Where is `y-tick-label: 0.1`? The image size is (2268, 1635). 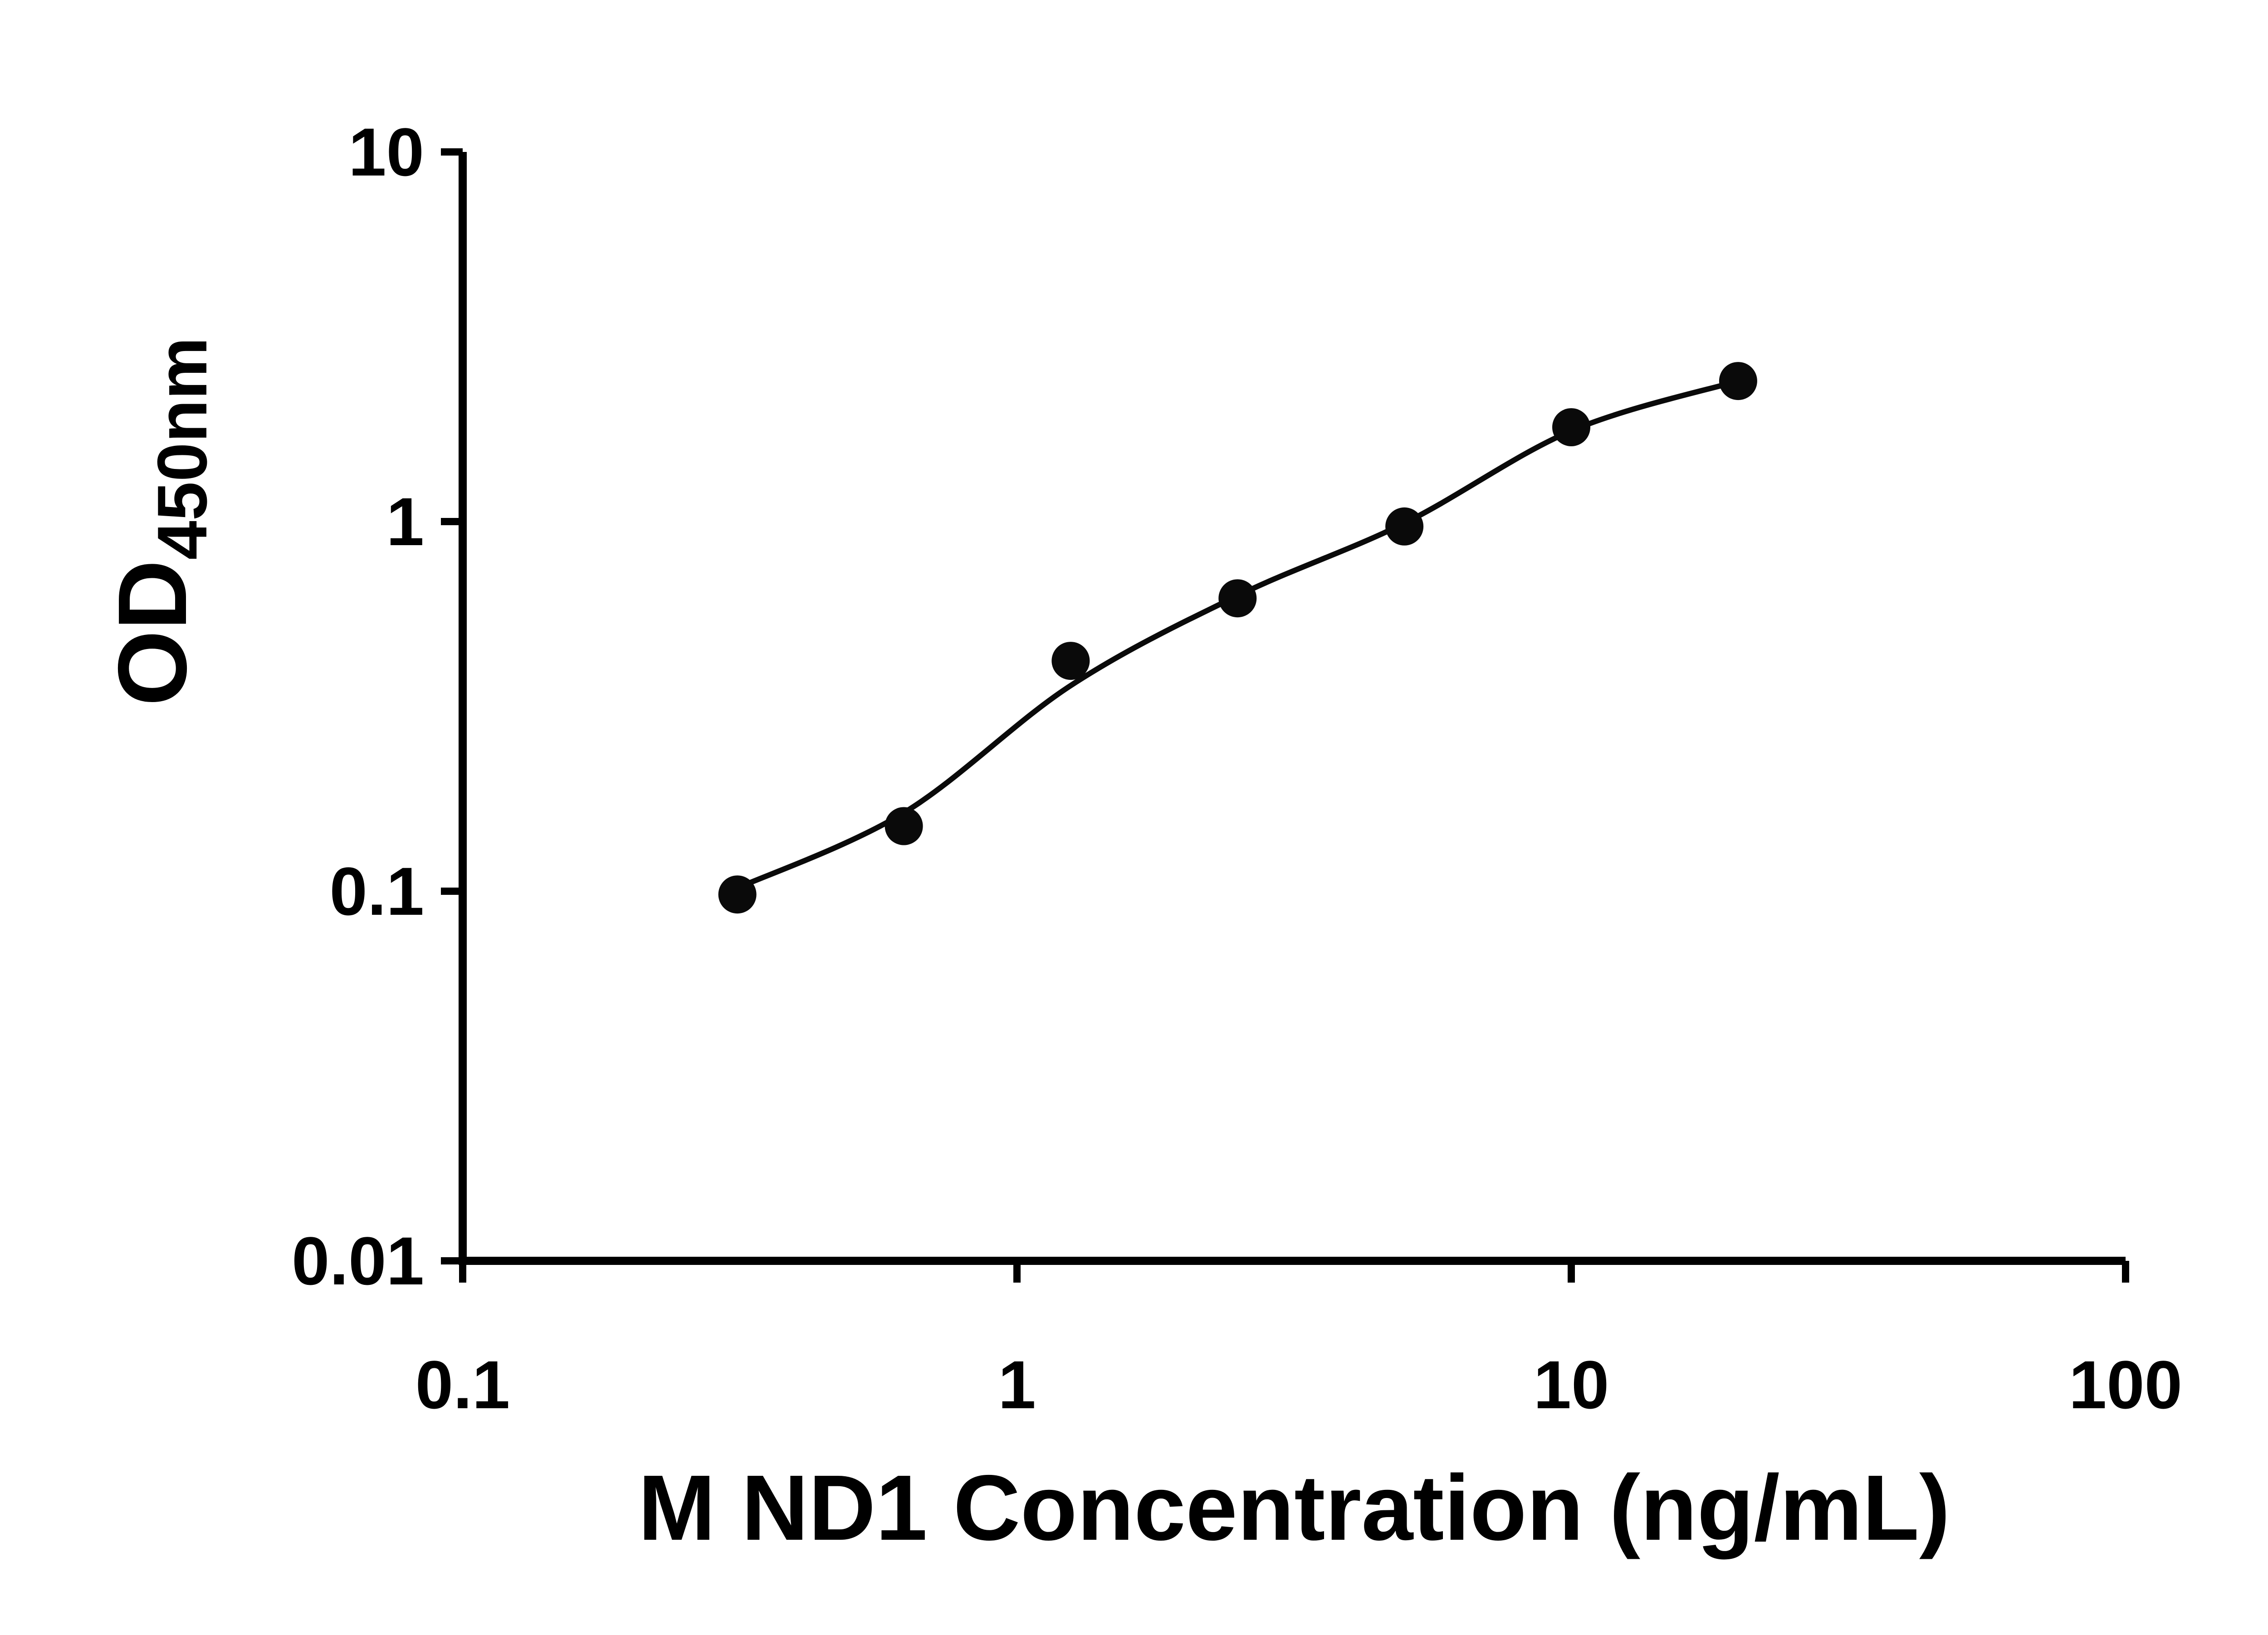 y-tick-label: 0.1 is located at coordinates (377, 891).